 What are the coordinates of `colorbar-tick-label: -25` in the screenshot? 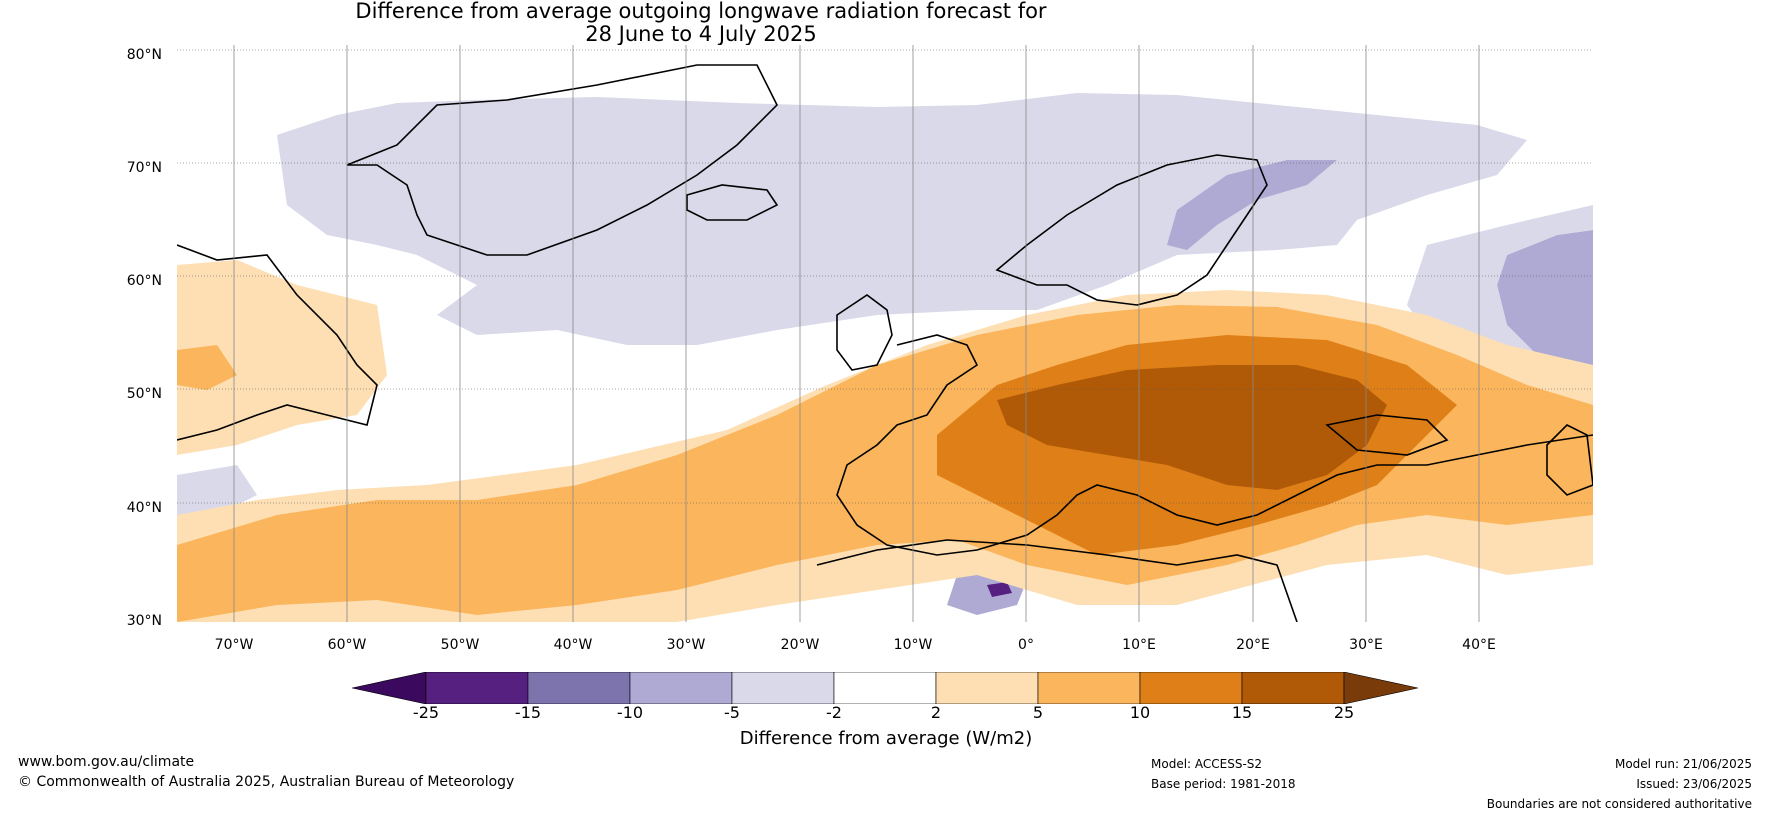 It's located at (426, 712).